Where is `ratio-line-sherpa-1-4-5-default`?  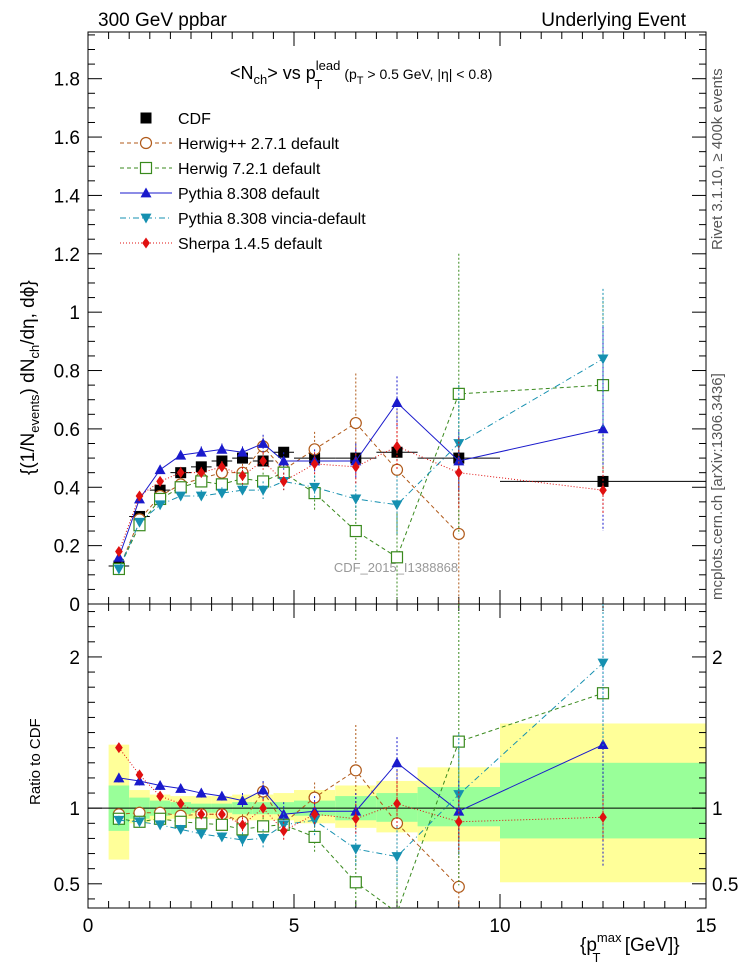 ratio-line-sherpa-1-4-5-default is located at coordinates (361, 789).